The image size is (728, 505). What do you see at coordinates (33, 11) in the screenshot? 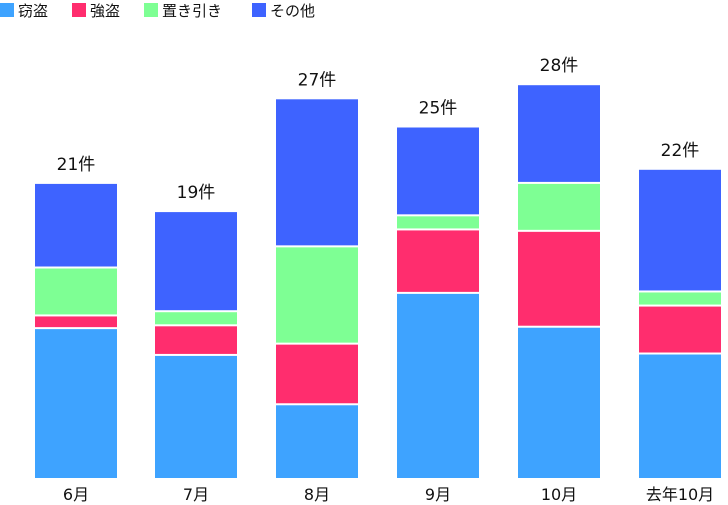
I see `legend-label-0: 窃盗` at bounding box center [33, 11].